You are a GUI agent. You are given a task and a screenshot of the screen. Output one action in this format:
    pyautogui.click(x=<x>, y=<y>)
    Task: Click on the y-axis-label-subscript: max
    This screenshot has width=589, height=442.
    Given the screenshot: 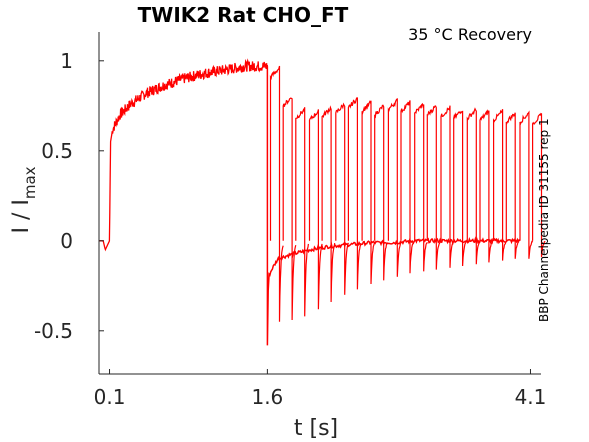 What is the action you would take?
    pyautogui.click(x=30, y=182)
    